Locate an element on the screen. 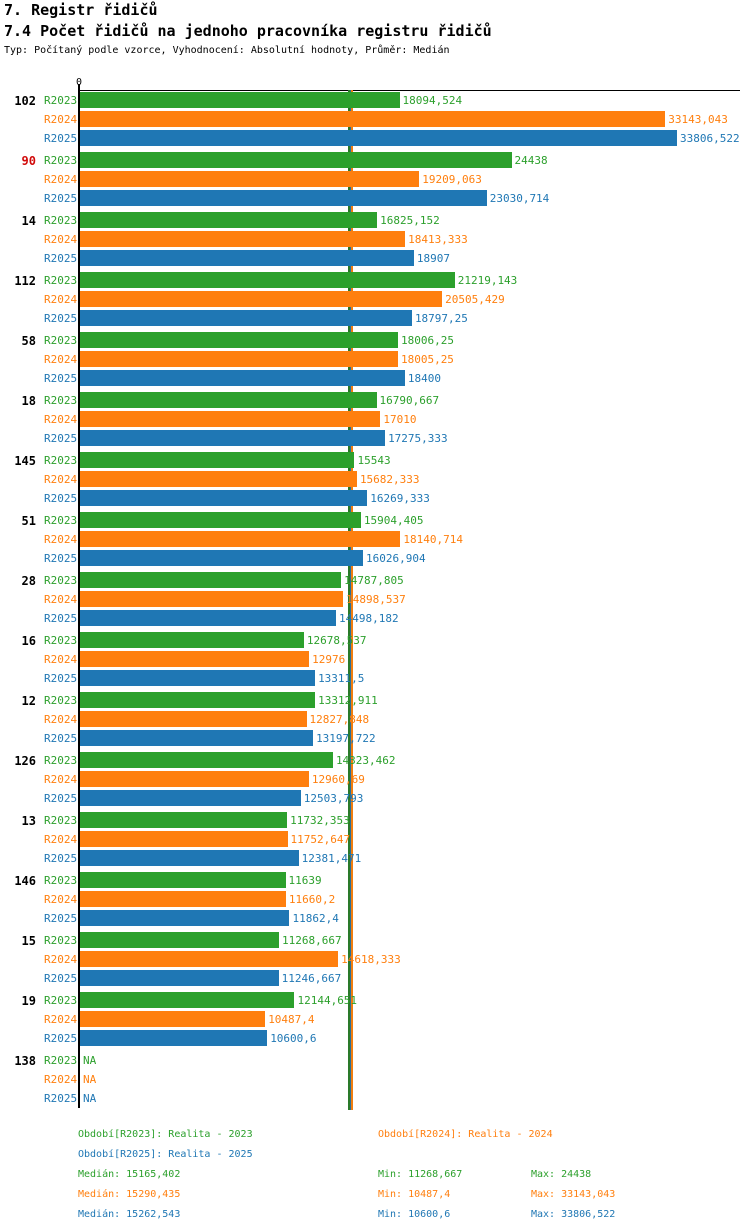 The width and height of the screenshot is (750, 1232). bar-row: R2023 NA is located at coordinates (375, 1061).